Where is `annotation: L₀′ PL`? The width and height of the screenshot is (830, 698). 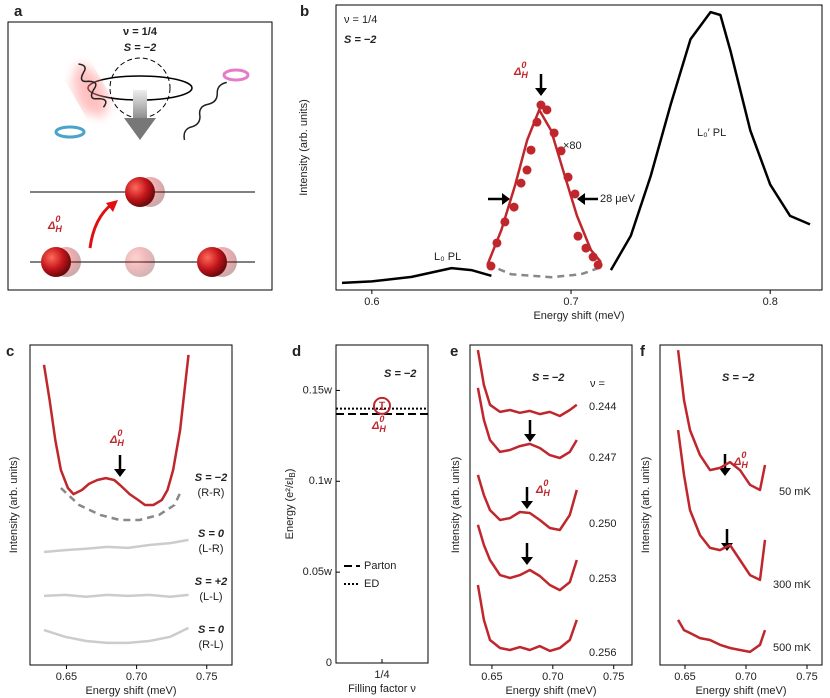
annotation: L₀′ PL is located at coordinates (711, 133).